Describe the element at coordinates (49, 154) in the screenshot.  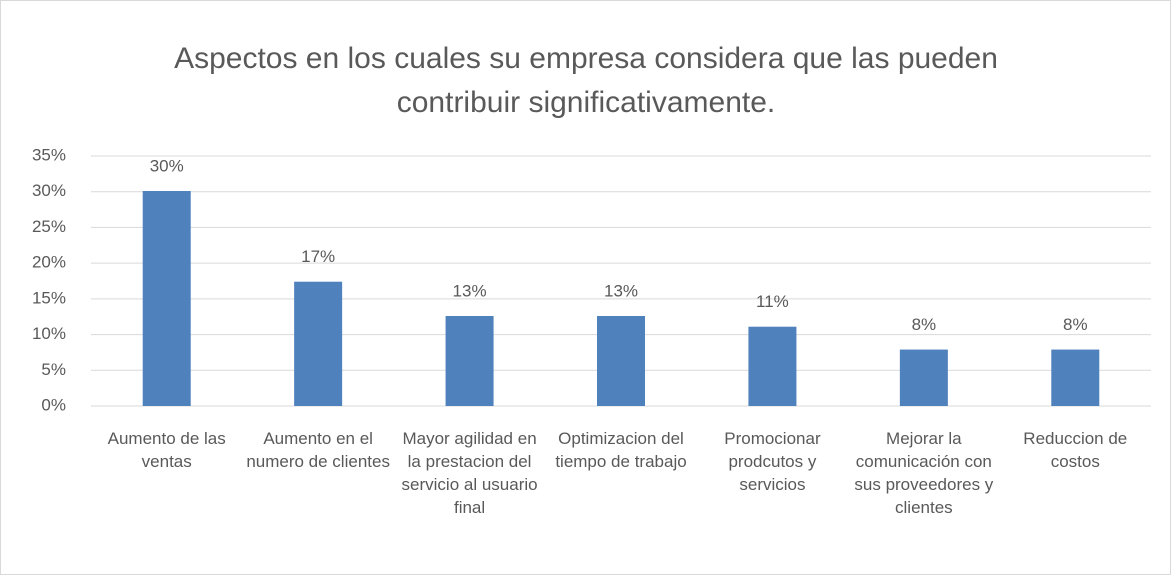
I see `y-tick-label: 35%` at that location.